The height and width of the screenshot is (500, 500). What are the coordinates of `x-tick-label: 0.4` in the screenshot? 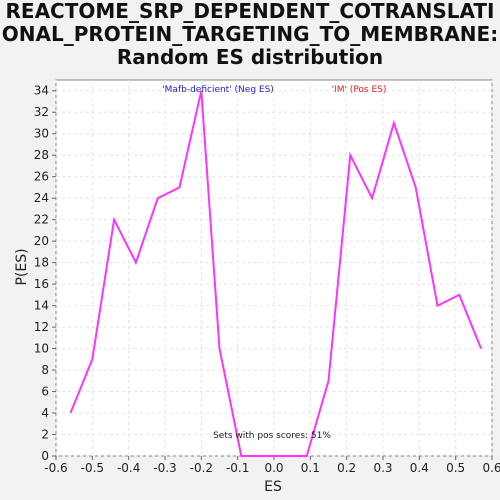 It's located at (419, 468).